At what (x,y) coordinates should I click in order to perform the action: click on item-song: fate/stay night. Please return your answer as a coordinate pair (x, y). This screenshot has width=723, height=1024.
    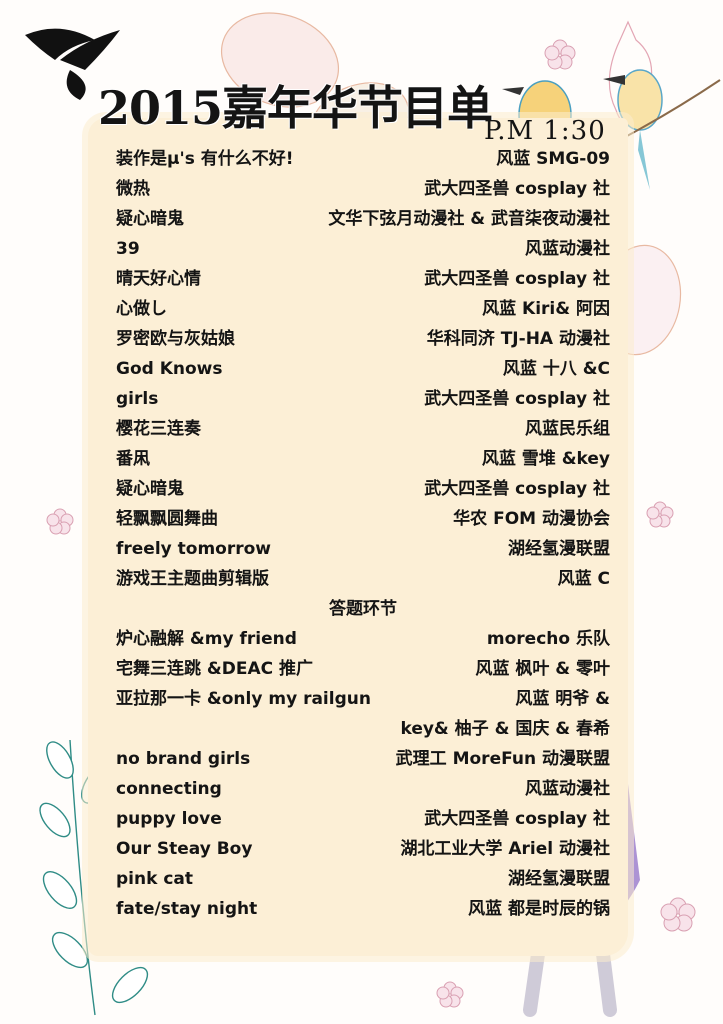
    Looking at the image, I should click on (187, 909).